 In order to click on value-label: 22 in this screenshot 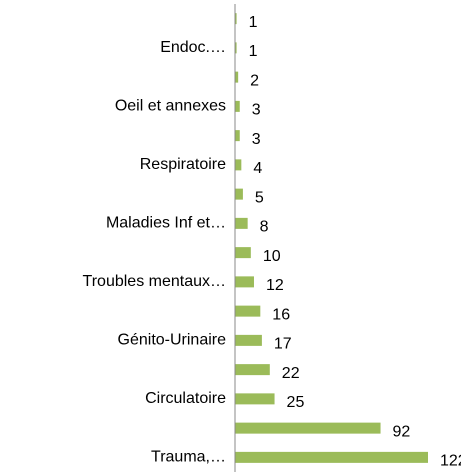, I will do `click(291, 373)`.